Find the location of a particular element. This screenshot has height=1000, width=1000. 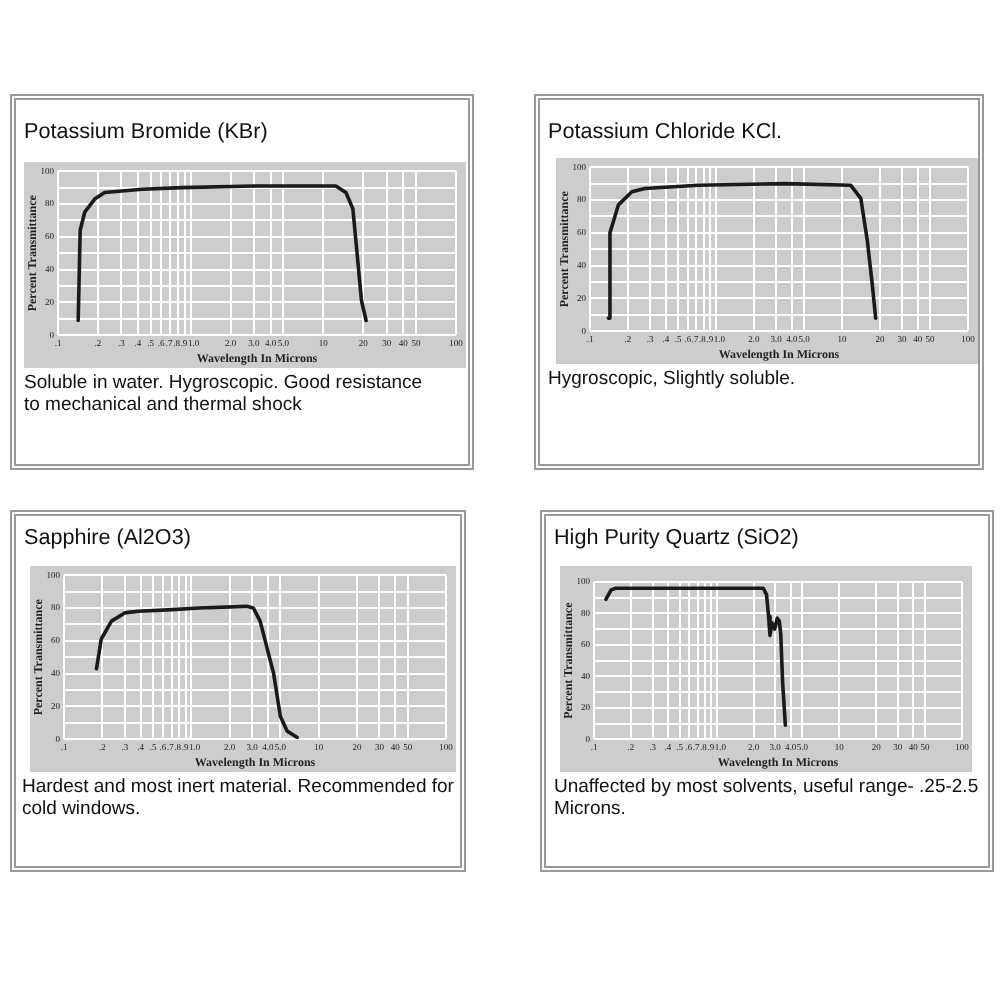

text: Soluble in water. Hygroscopic. Good resistance to mechanical and thermal shock is located at coordinates (224, 394).